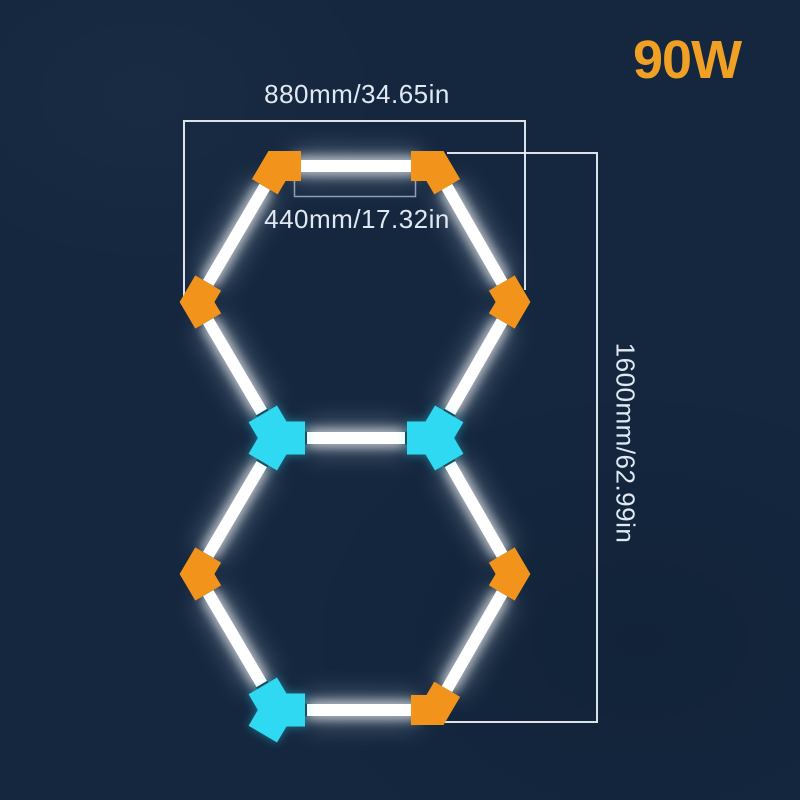 The height and width of the screenshot is (800, 800). What do you see at coordinates (521, 437) in the screenshot?
I see `dim-height-line` at bounding box center [521, 437].